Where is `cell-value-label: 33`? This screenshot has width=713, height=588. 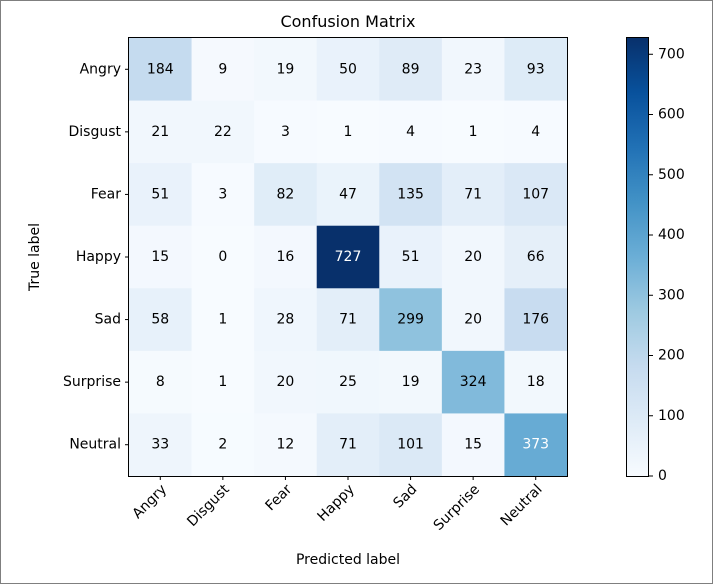
cell-value-label: 33 is located at coordinates (160, 445).